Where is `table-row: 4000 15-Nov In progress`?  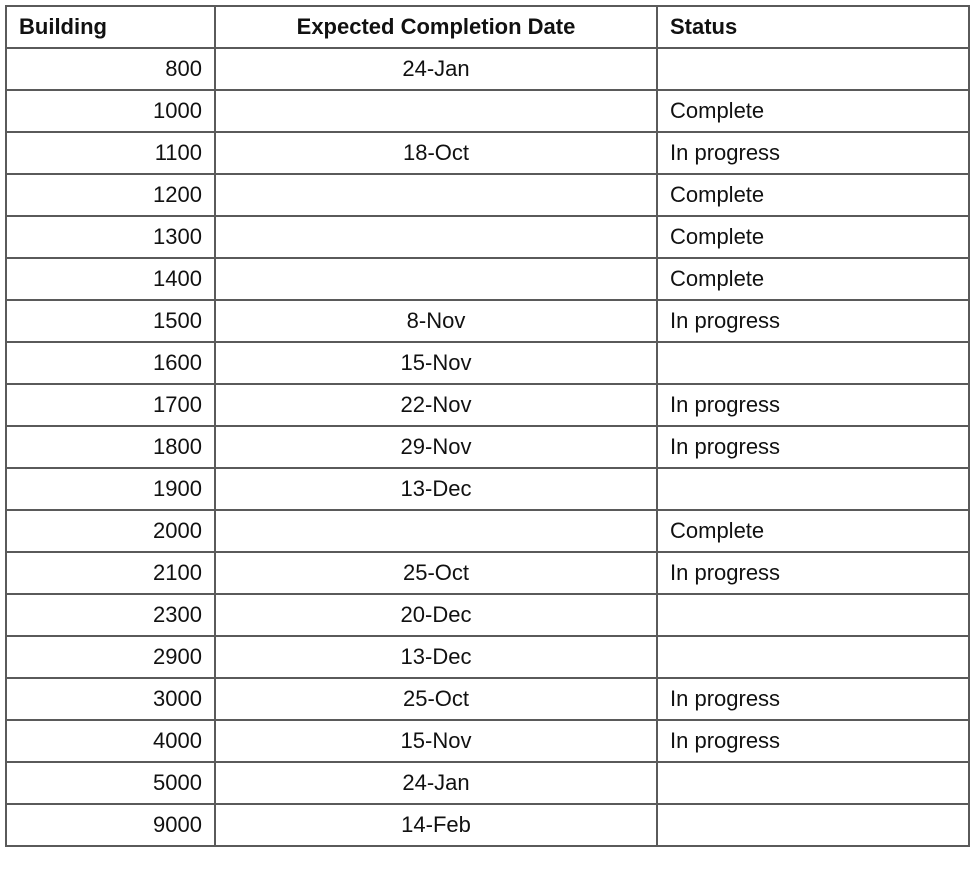
table-row: 4000 15-Nov In progress is located at coordinates (487, 741).